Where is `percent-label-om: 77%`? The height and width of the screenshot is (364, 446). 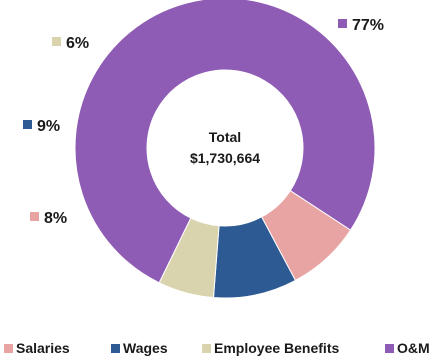
percent-label-om: 77% is located at coordinates (368, 25).